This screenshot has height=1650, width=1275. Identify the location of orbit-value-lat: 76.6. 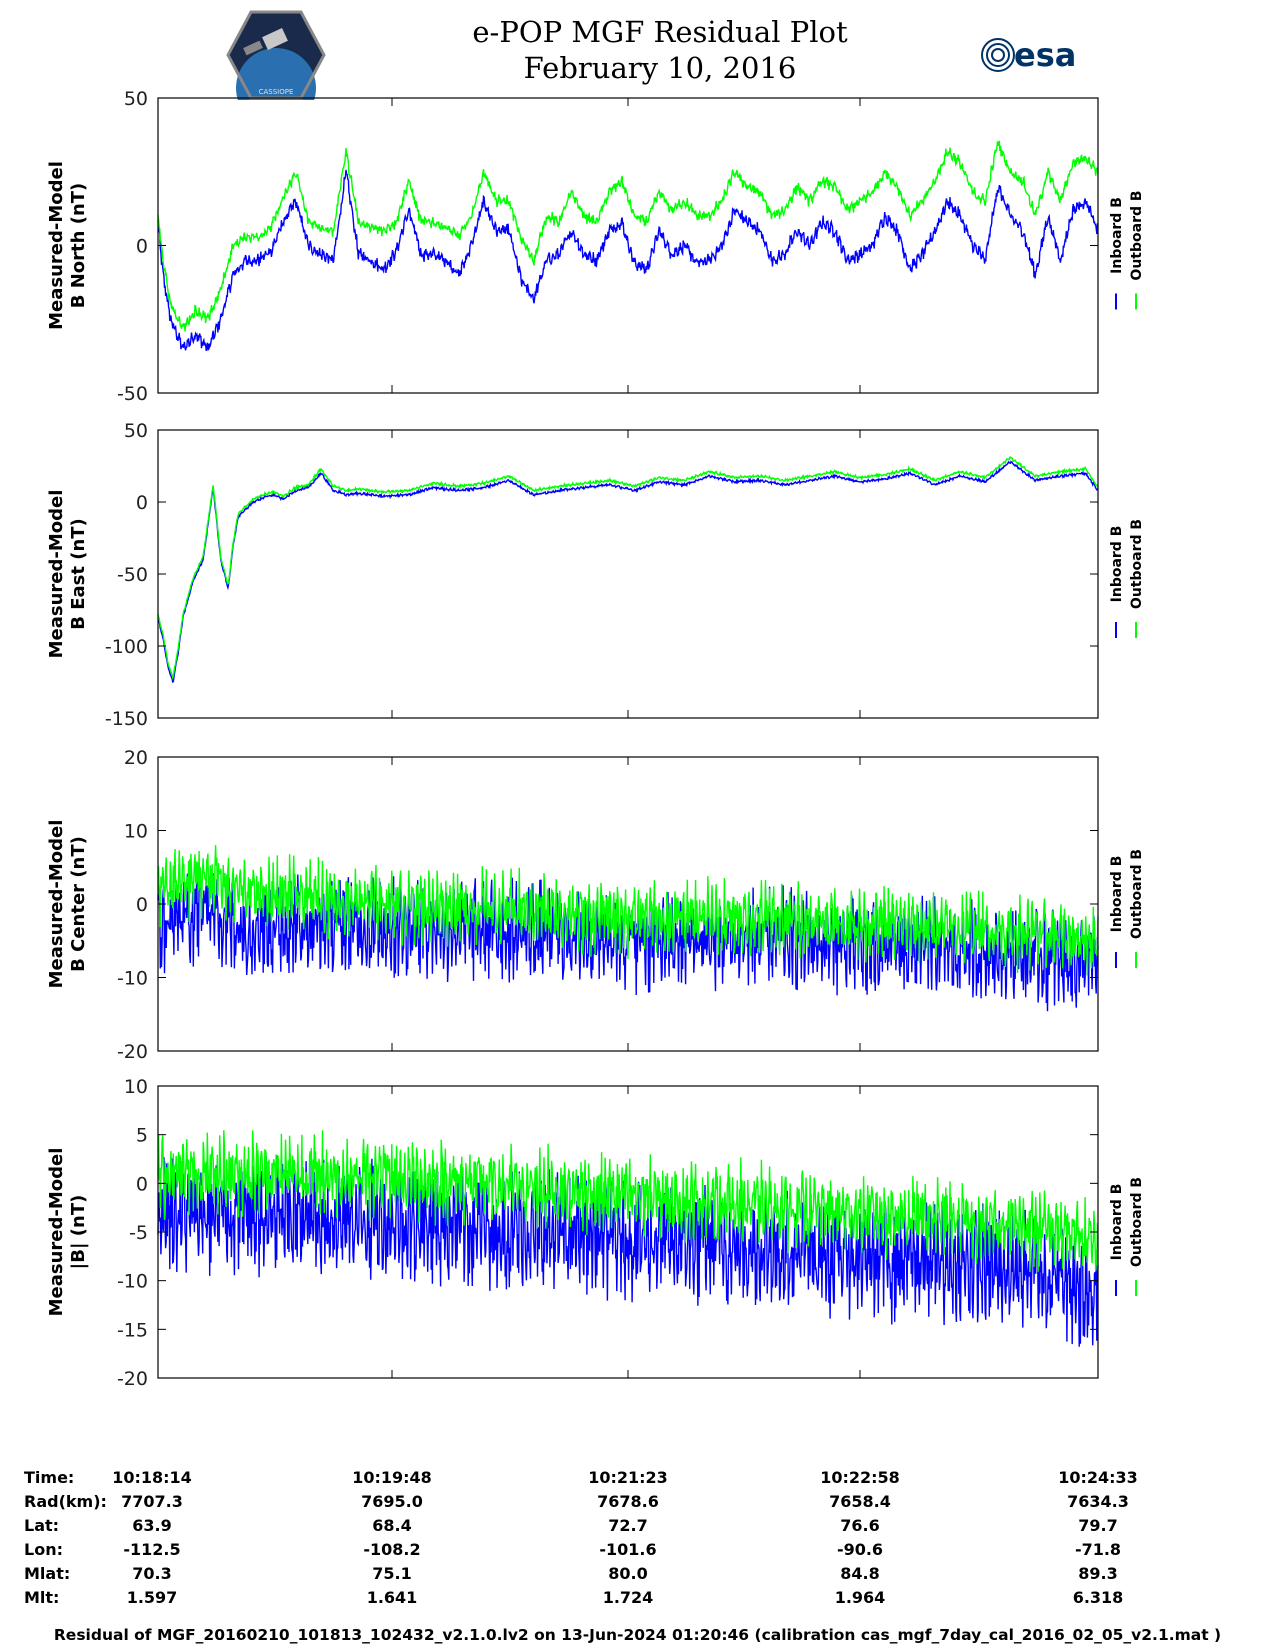
(860, 1525).